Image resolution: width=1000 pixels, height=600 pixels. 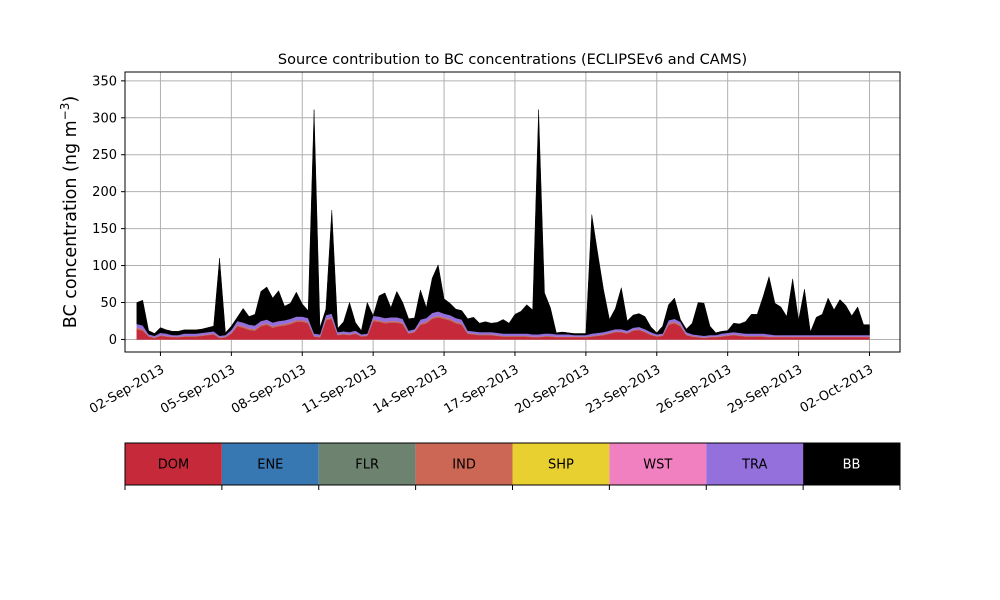 I want to click on legend-colorbar: DOM ENE FLR IND SHP WST TRA BB, so click(x=512, y=466).